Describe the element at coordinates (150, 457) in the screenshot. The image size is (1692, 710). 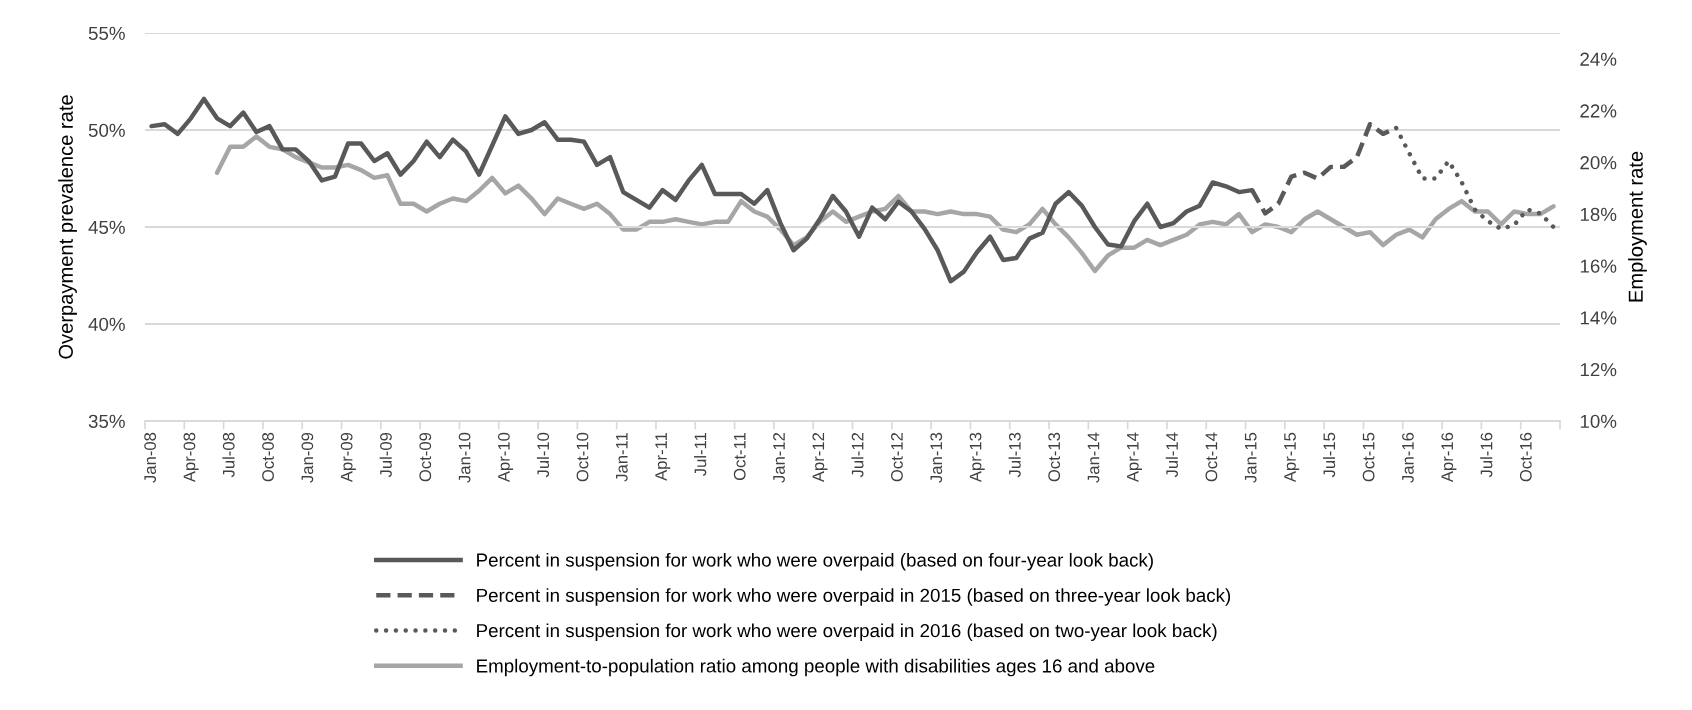
I see `x-tick-label: Jan-08` at that location.